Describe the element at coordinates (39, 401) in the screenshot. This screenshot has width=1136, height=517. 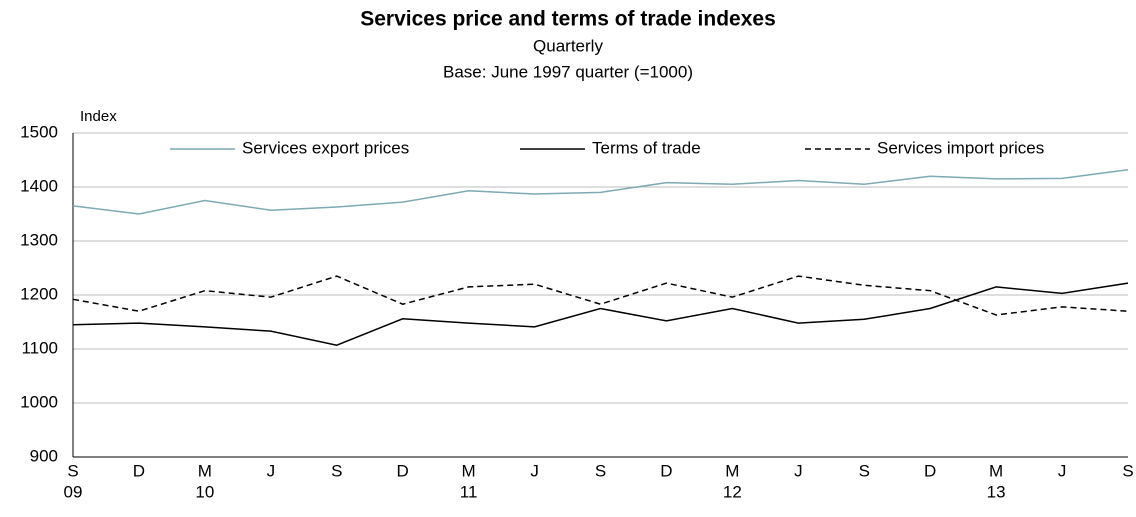
I see `y-tick-label: 1000` at that location.